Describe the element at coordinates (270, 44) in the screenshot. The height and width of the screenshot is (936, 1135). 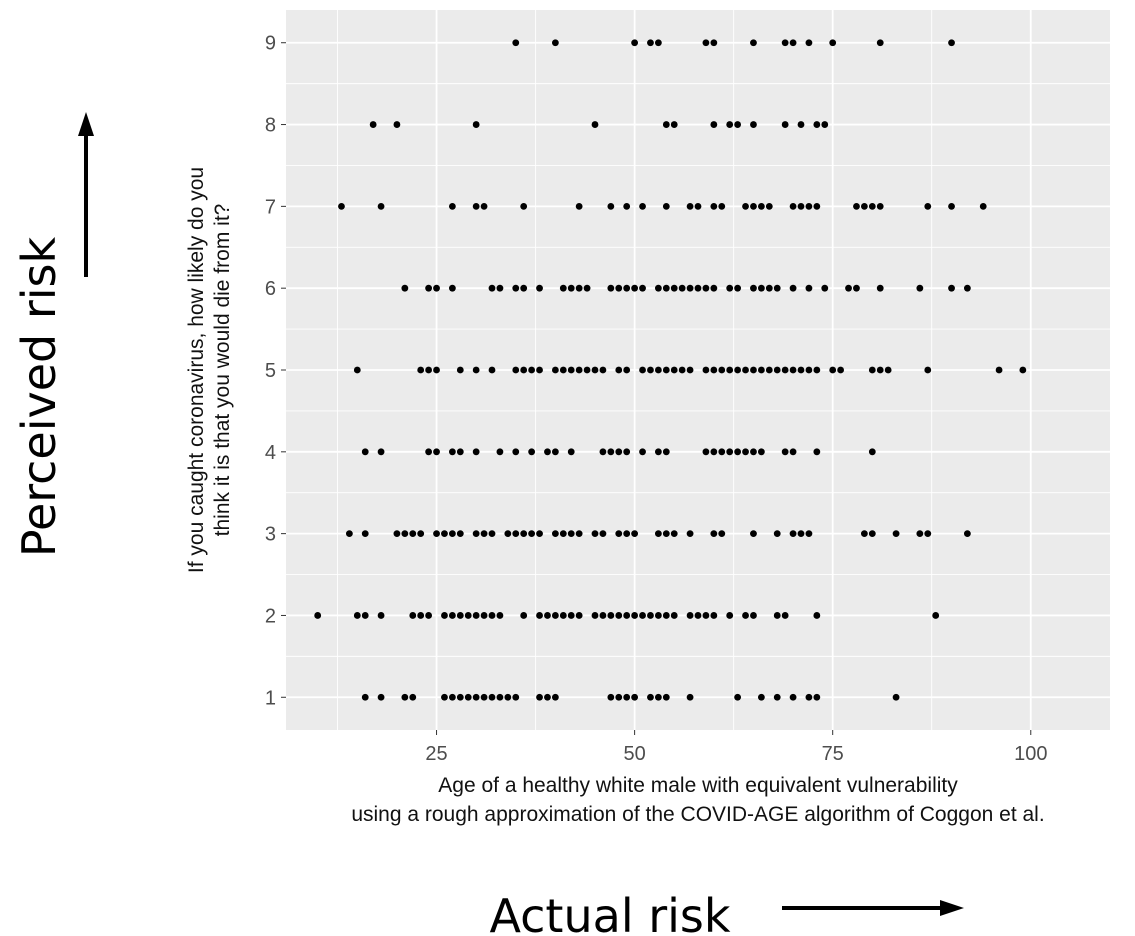
I see `y-tick-label: 9` at that location.